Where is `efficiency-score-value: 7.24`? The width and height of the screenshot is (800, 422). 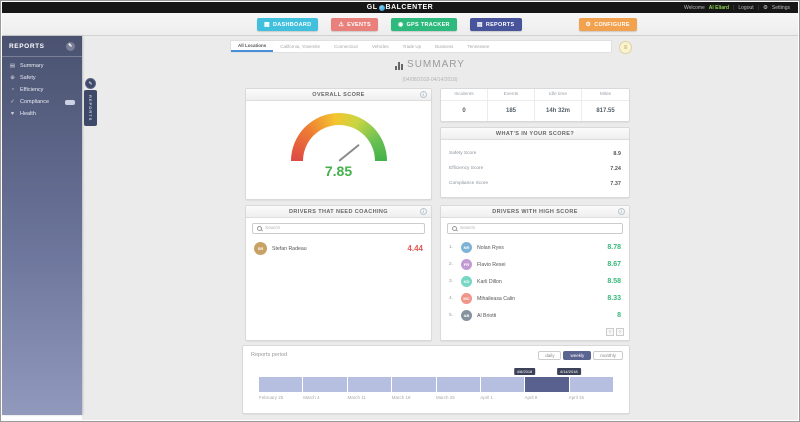
efficiency-score-value: 7.24 is located at coordinates (615, 168).